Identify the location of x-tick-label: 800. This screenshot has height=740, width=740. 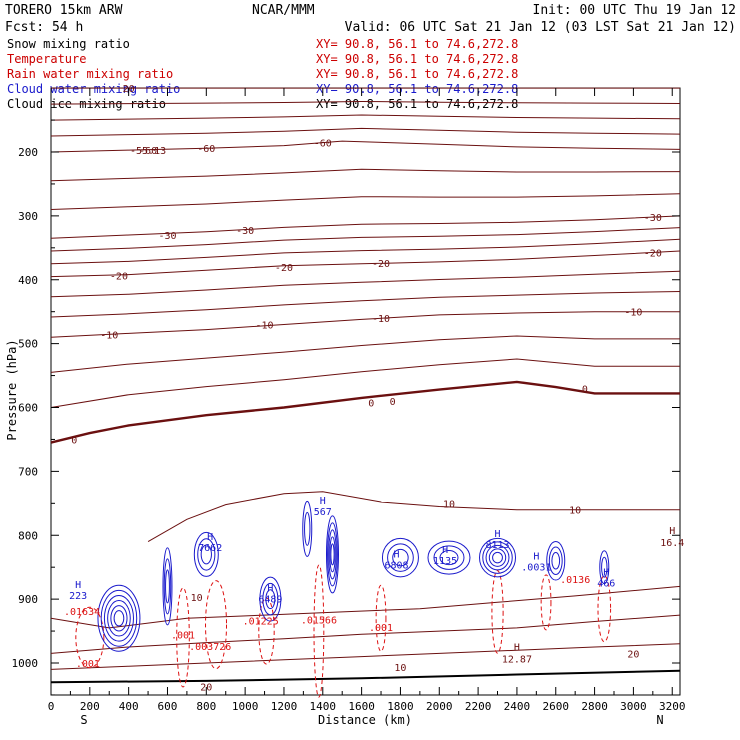
(206, 706).